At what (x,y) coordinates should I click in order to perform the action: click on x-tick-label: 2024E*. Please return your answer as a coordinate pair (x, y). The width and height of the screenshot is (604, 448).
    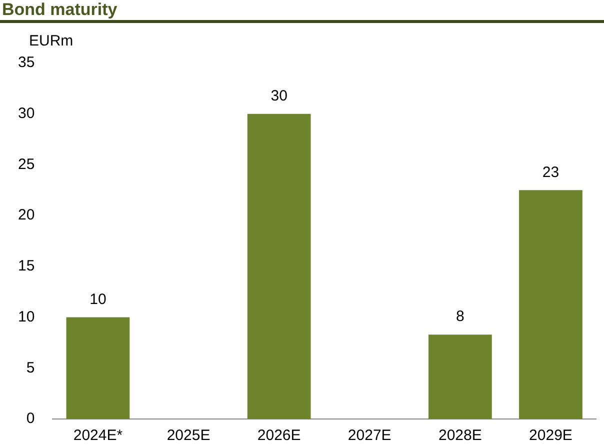
    Looking at the image, I should click on (98, 435).